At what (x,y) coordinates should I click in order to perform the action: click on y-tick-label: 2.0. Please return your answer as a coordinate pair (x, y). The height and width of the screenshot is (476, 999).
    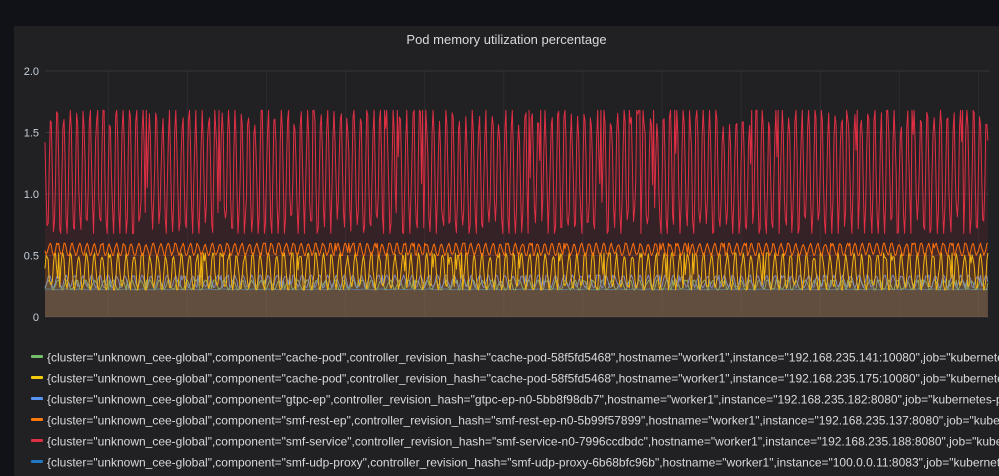
    Looking at the image, I should click on (31, 72).